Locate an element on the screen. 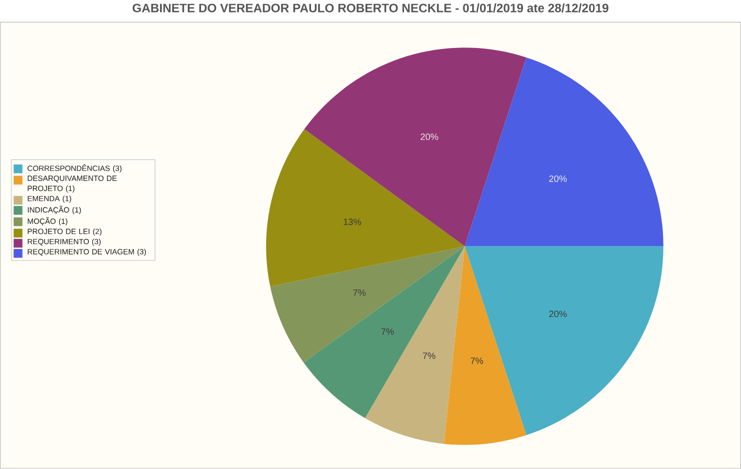  data-label: 13% is located at coordinates (353, 222).